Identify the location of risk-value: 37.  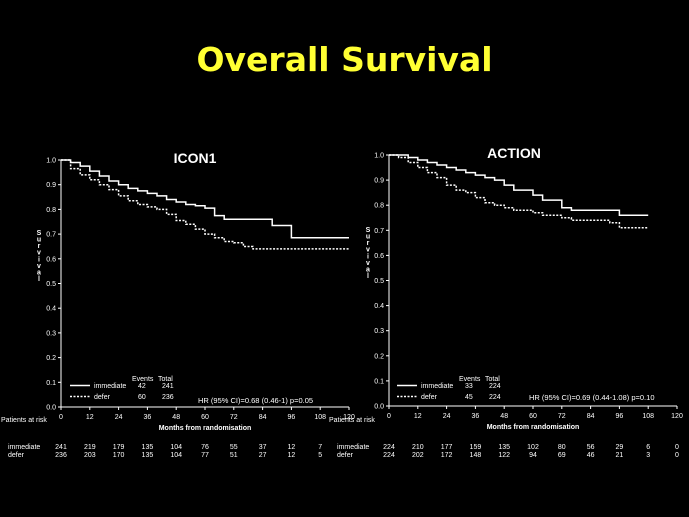
(263, 447).